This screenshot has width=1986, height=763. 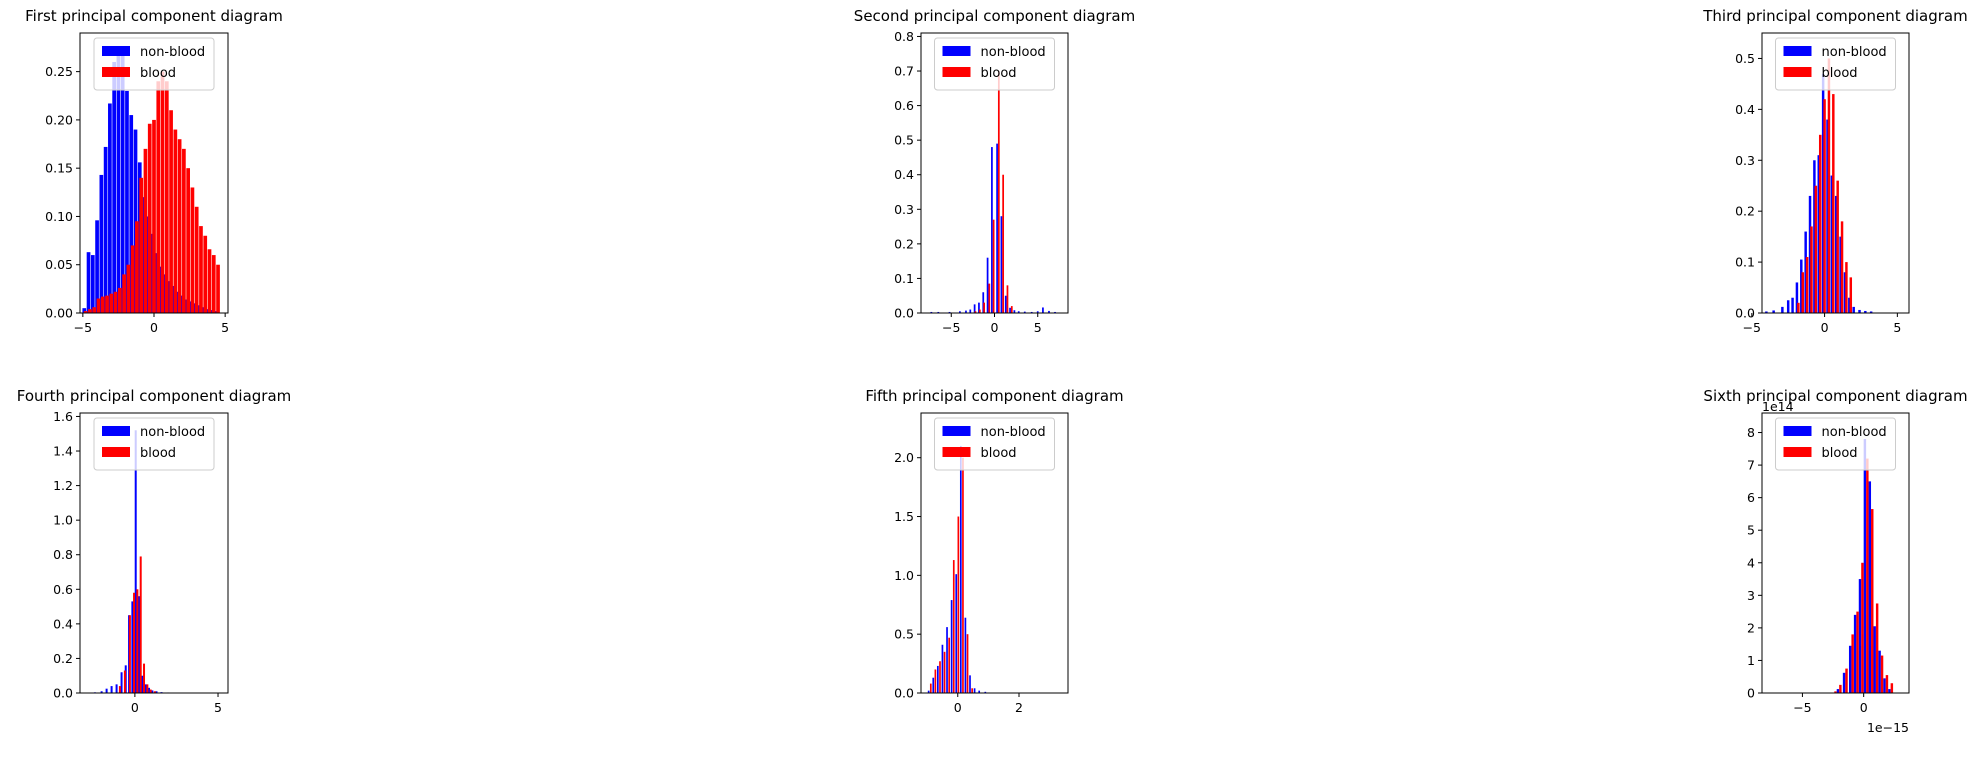 I want to click on y-tick-label: 0.0, so click(x=904, y=313).